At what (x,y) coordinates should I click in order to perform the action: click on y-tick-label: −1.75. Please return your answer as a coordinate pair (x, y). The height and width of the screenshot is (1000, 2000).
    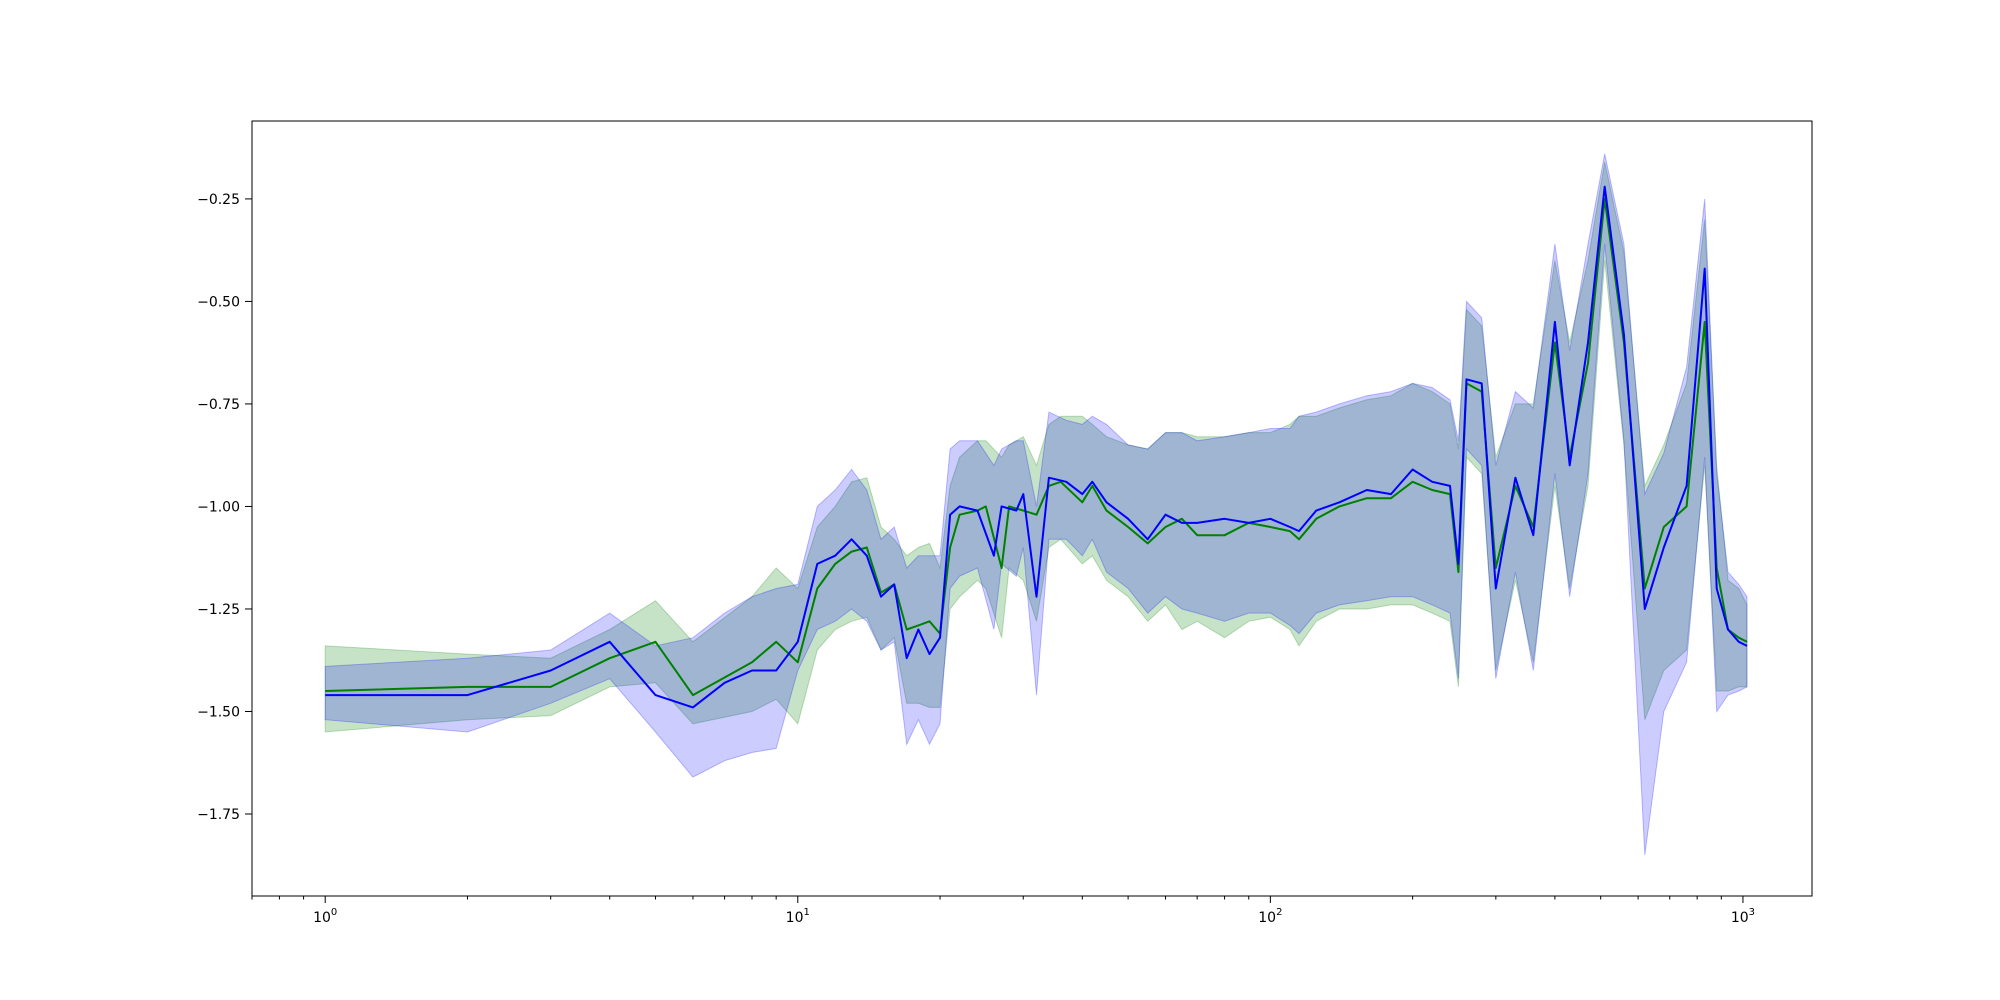
    Looking at the image, I should click on (218, 815).